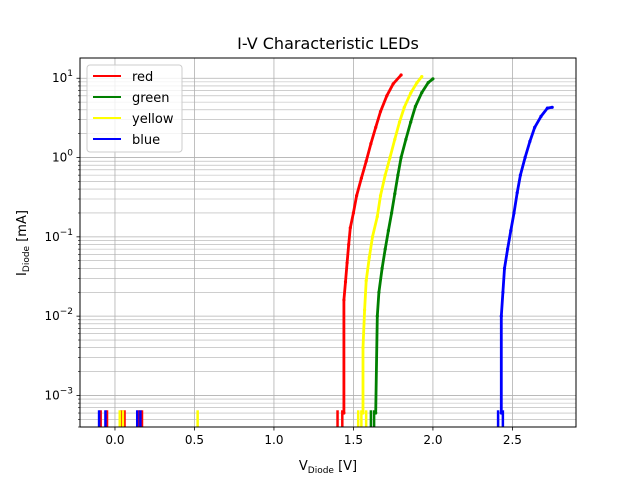 The height and width of the screenshot is (480, 640). I want to click on x-axis-label: VDiode [V], so click(328, 467).